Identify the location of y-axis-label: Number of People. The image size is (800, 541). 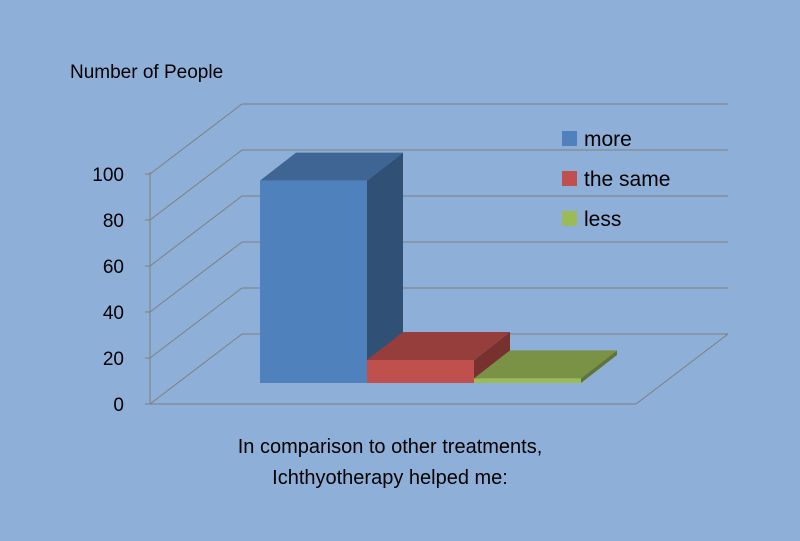
(147, 72).